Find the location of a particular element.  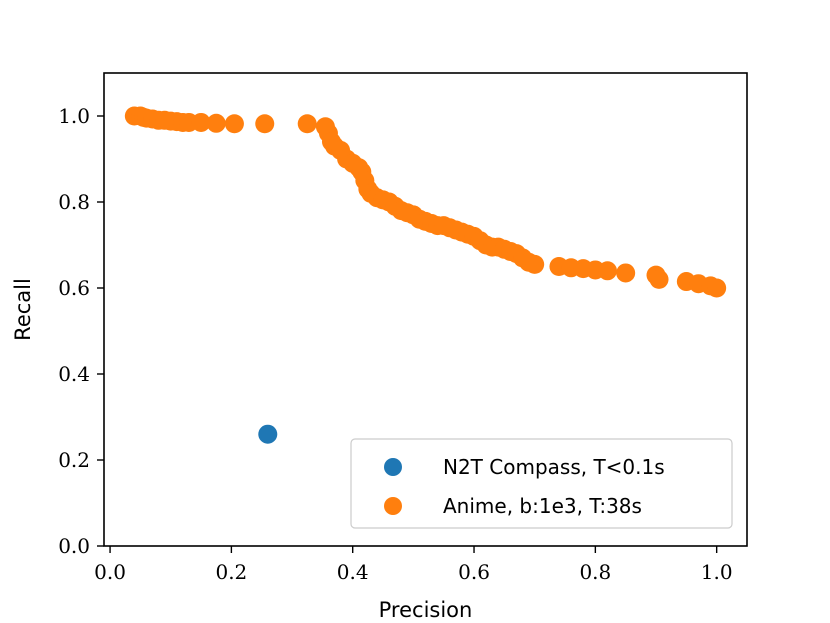

x-tick-label: 0.4 is located at coordinates (353, 572).